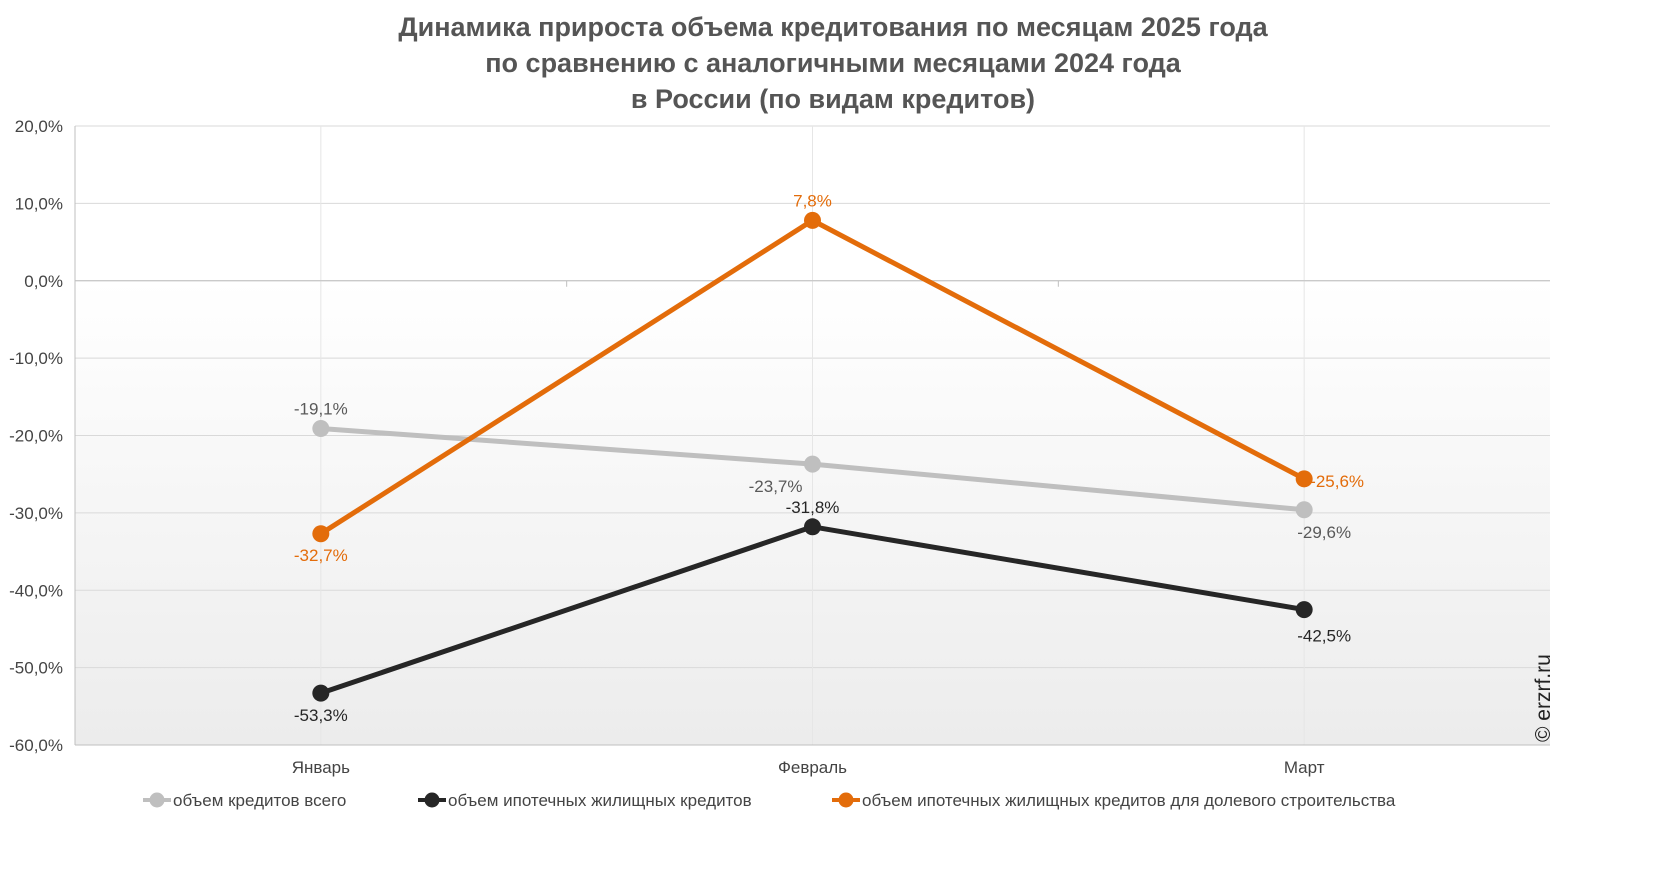 Image resolution: width=1666 pixels, height=872 pixels. What do you see at coordinates (259, 800) in the screenshot?
I see `legend-label: объем кредитов всего` at bounding box center [259, 800].